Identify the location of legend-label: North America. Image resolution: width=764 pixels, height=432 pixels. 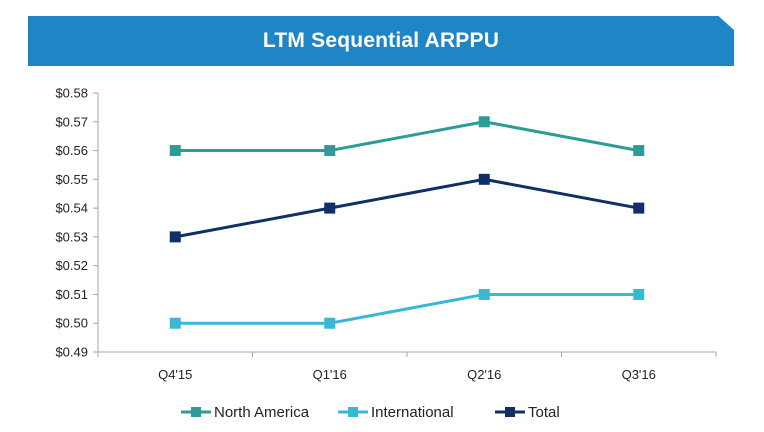
(262, 412).